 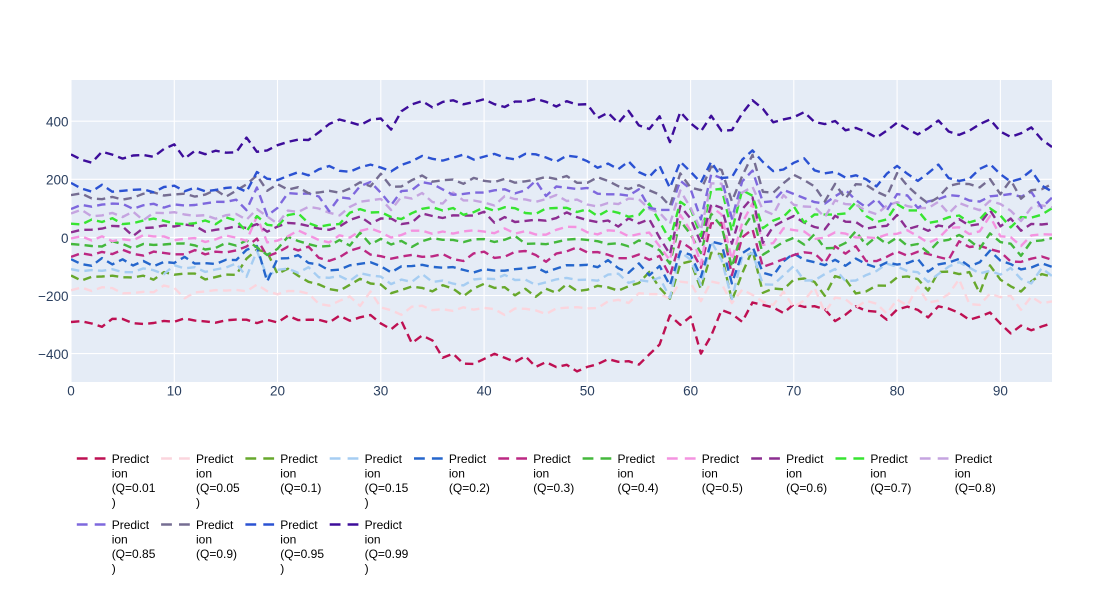 I want to click on svg-text: −200, so click(x=53, y=296).